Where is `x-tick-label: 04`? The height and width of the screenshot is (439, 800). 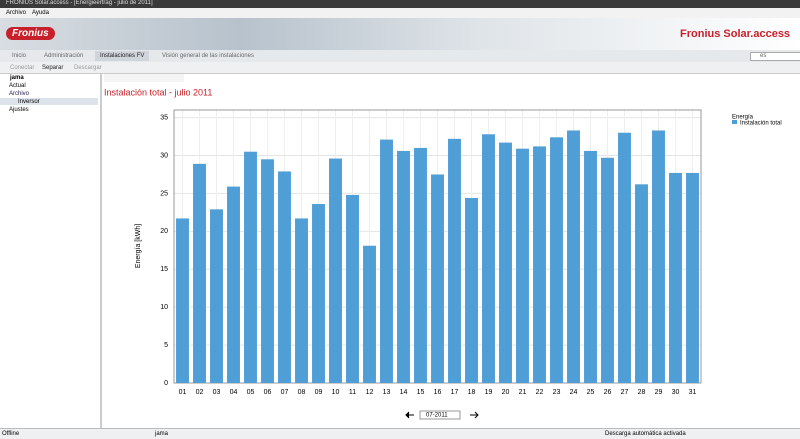 x-tick-label: 04 is located at coordinates (234, 392).